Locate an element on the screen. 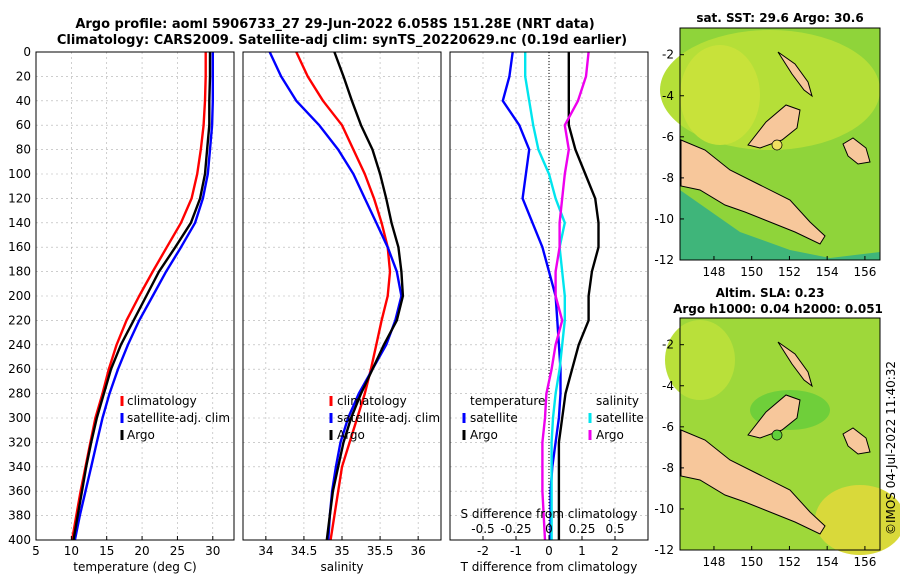  s-diff-tick-label: 0.25 is located at coordinates (582, 529).